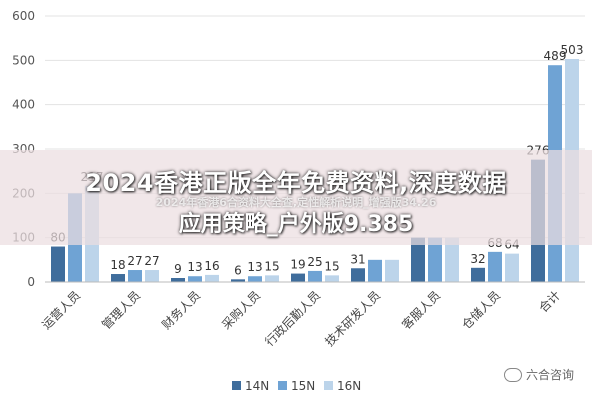 The height and width of the screenshot is (400, 592). What do you see at coordinates (181, 310) in the screenshot?
I see `category-label: 财务人员` at bounding box center [181, 310].